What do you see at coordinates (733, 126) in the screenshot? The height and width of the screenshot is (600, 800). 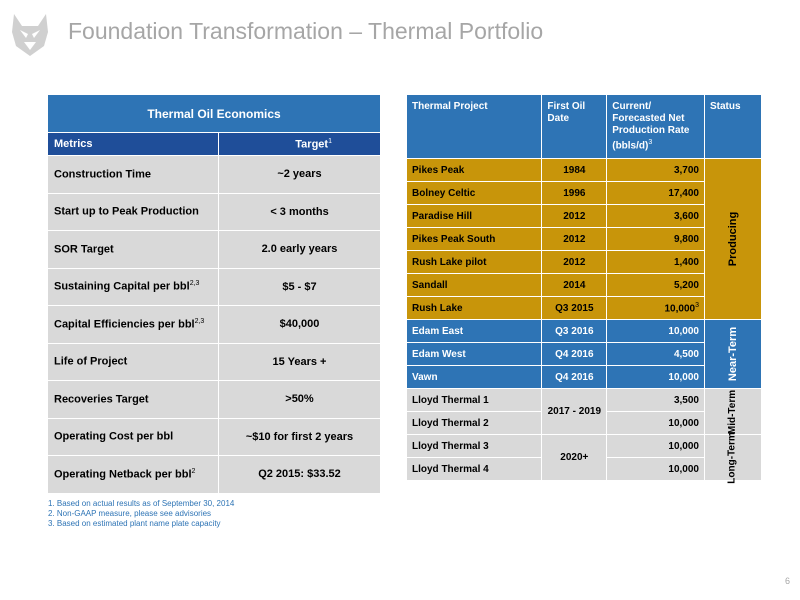 I see `status-header: Status` at bounding box center [733, 126].